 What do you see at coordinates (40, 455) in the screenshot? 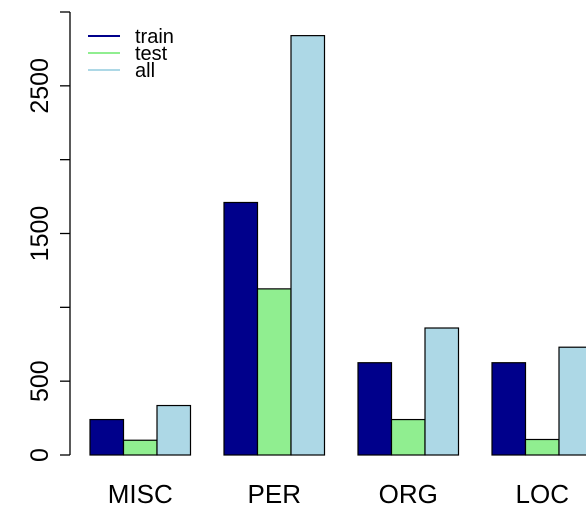
I see `y-tick-label: 0` at bounding box center [40, 455].